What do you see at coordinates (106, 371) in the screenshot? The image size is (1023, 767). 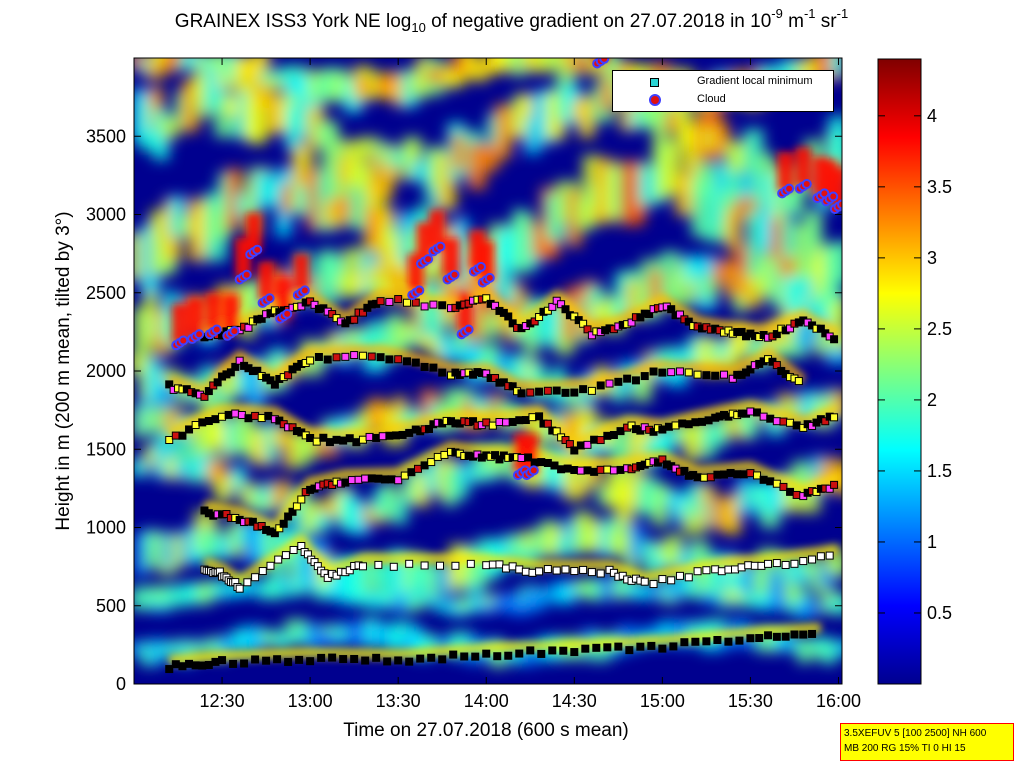 I see `y-tick-label: 2000` at bounding box center [106, 371].